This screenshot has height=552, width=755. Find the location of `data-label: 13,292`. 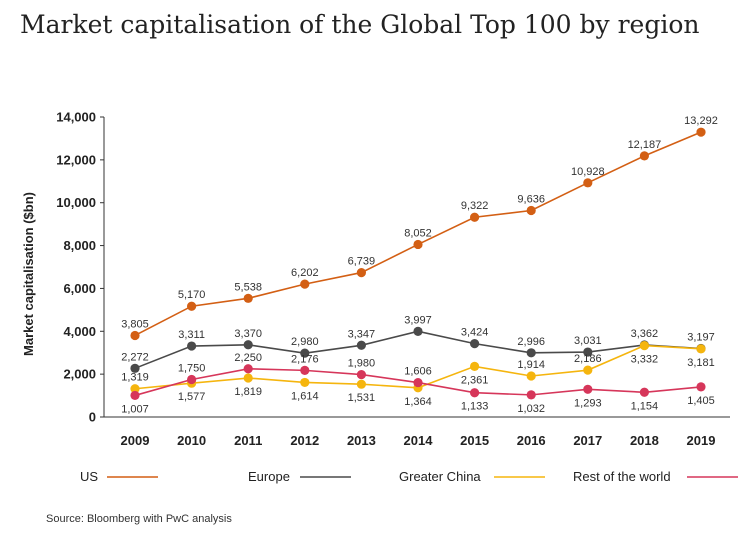

data-label: 13,292 is located at coordinates (701, 121).